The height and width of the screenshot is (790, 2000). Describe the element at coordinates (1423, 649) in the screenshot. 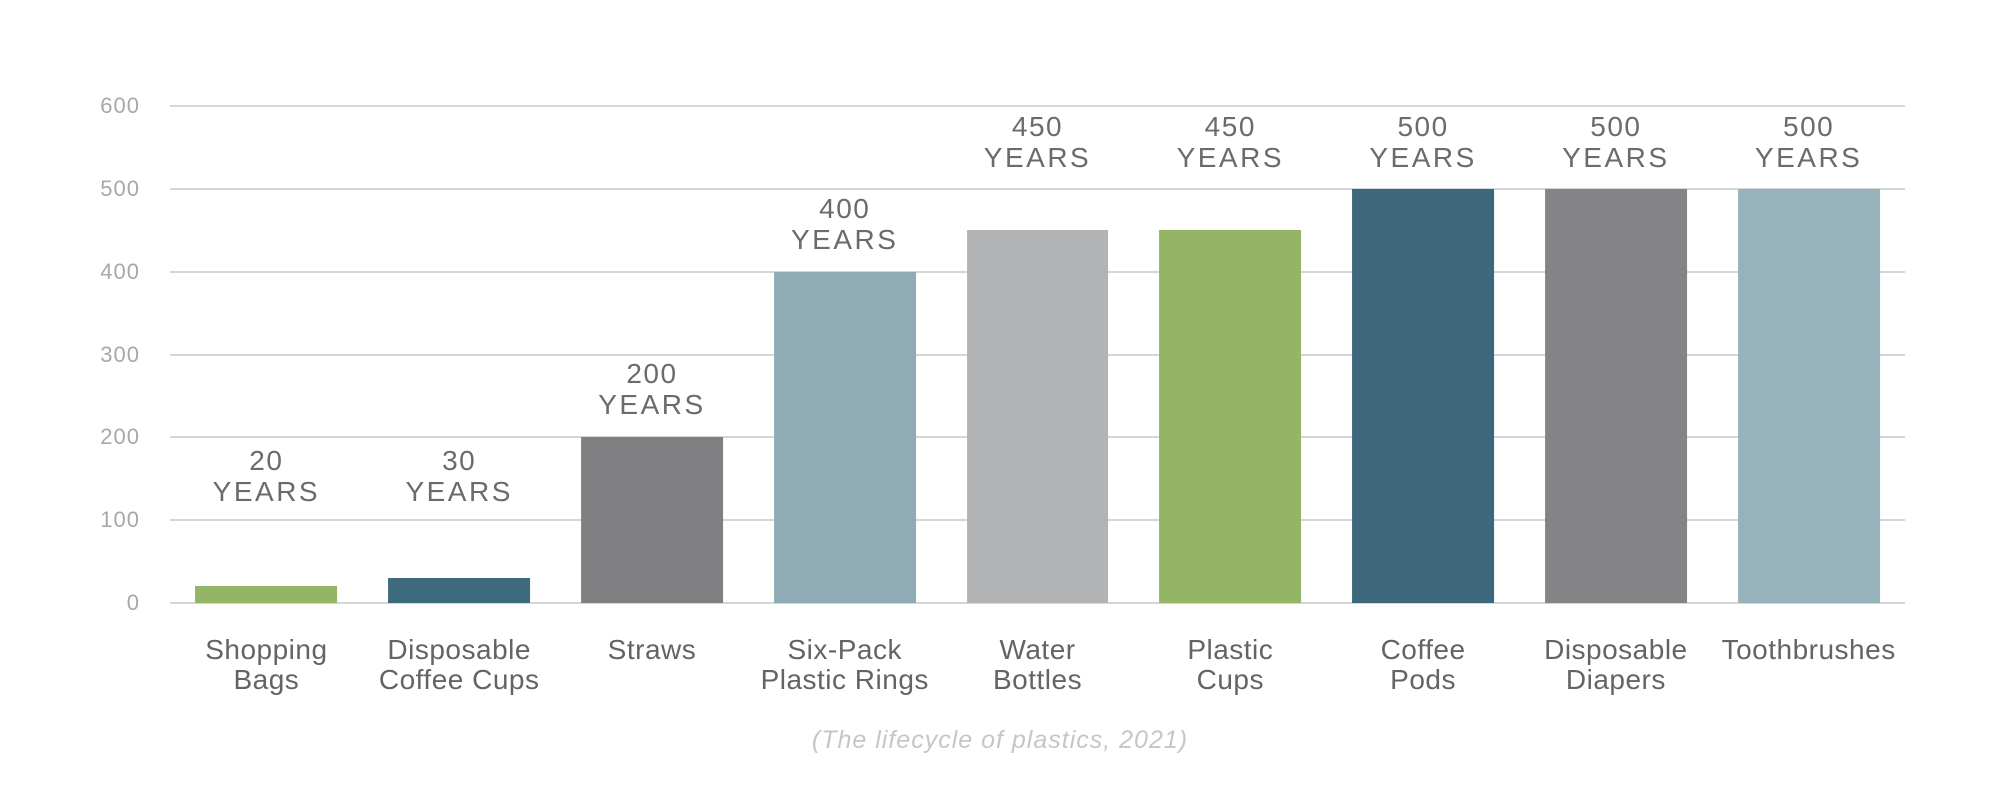

I see `category-line: Coffee` at that location.